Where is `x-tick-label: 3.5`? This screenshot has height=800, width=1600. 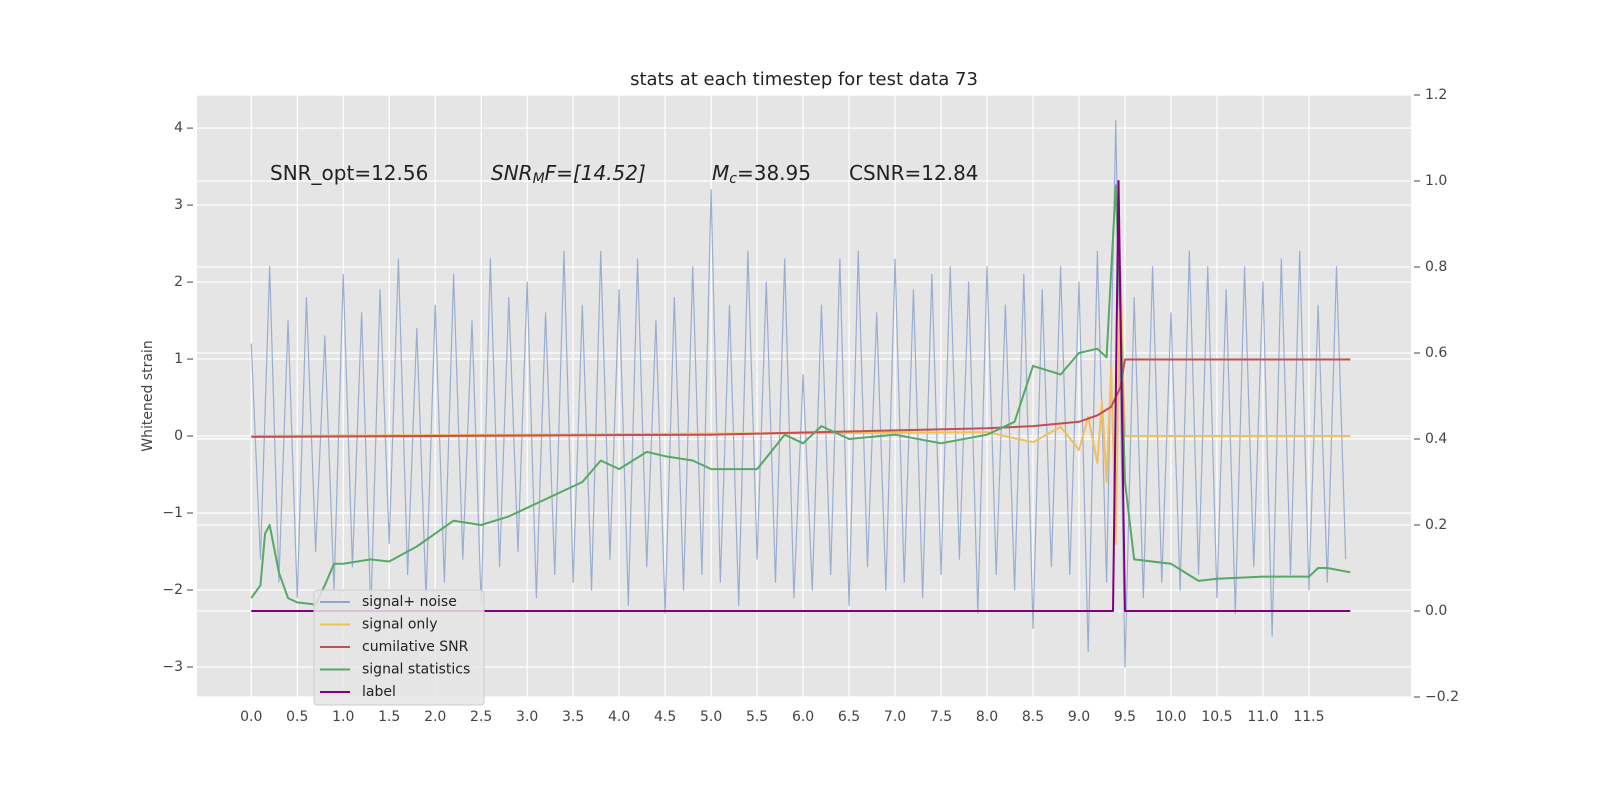
x-tick-label: 3.5 is located at coordinates (573, 717).